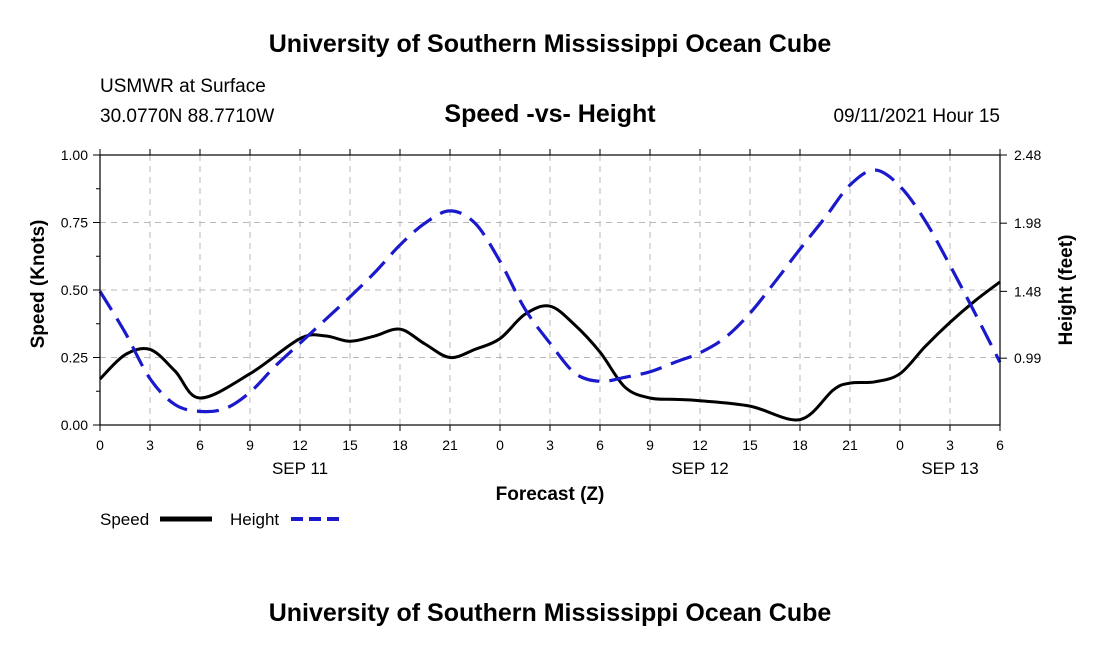  Describe the element at coordinates (124, 519) in the screenshot. I see `legend-speed-label: Speed` at that location.